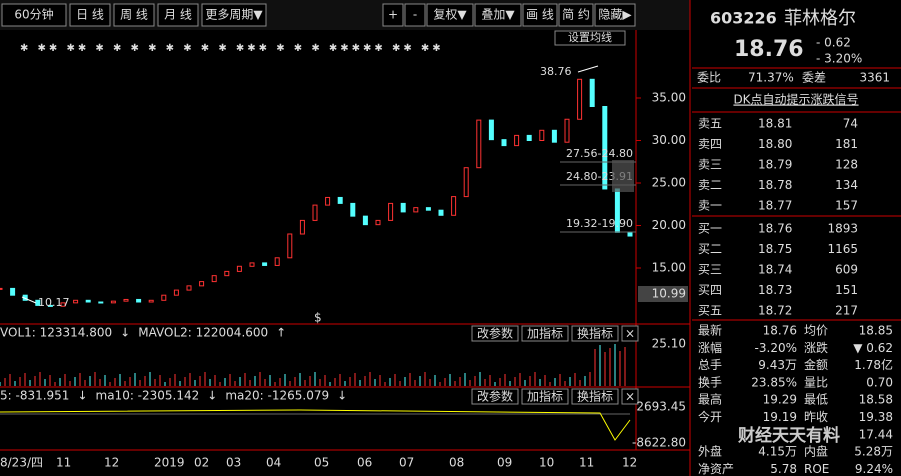 This screenshot has height=476, width=901. I want to click on x-label: 11, so click(586, 463).